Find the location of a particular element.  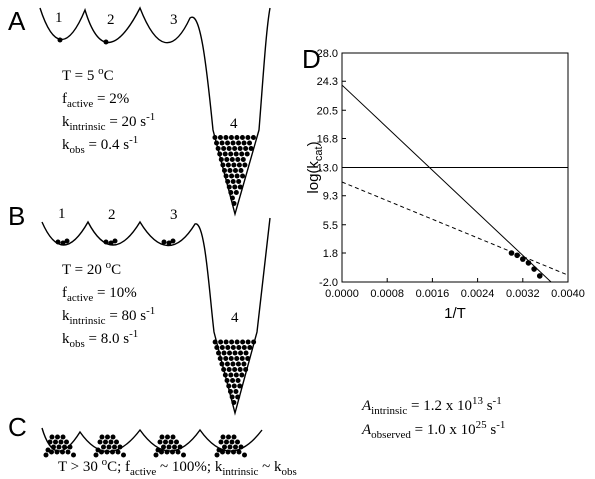

x-tick-label: 0.0000 is located at coordinates (342, 294).